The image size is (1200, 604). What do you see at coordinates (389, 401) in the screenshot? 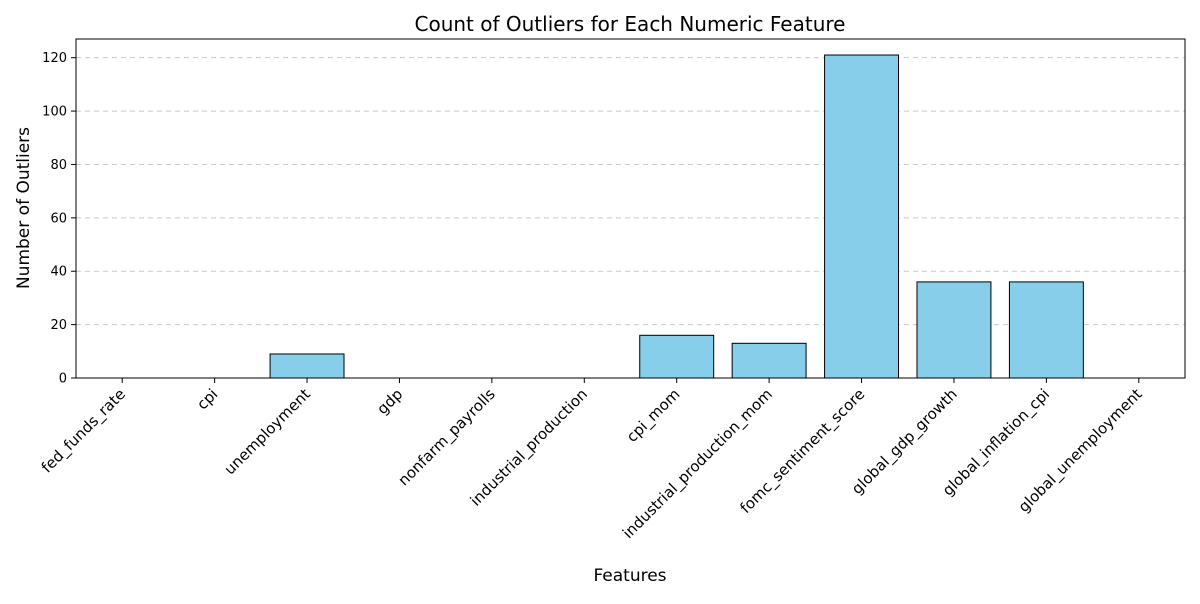
I see `x-tick-label: gdp` at bounding box center [389, 401].